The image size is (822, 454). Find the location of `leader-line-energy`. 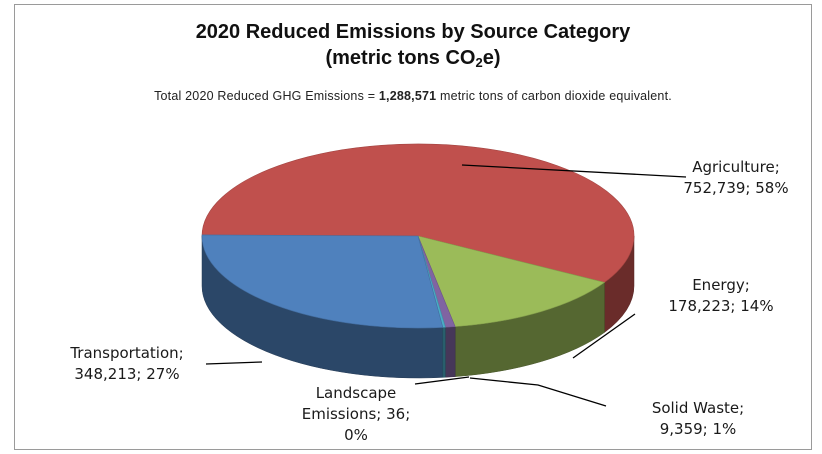

leader-line-energy is located at coordinates (604, 336).